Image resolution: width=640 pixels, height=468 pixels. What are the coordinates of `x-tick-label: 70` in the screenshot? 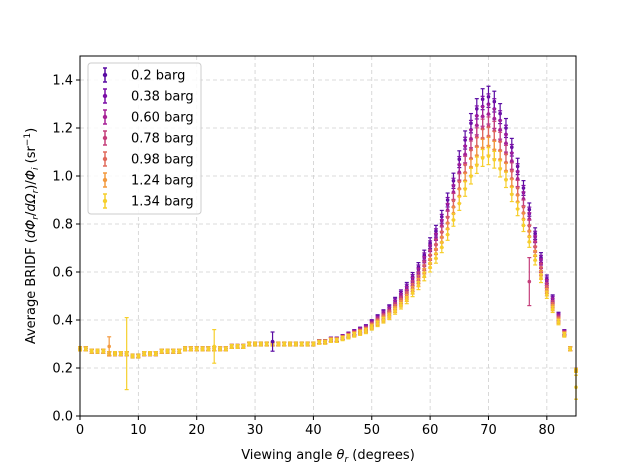 It's located at (488, 430).